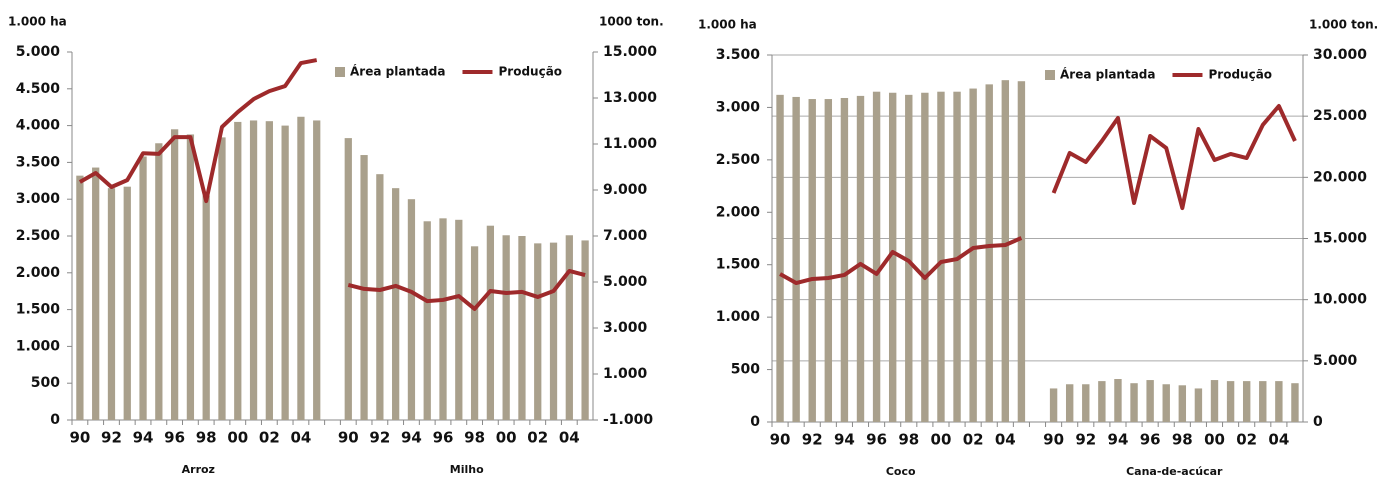  I want to click on y2-axis-title: 1000 ton., so click(631, 22).